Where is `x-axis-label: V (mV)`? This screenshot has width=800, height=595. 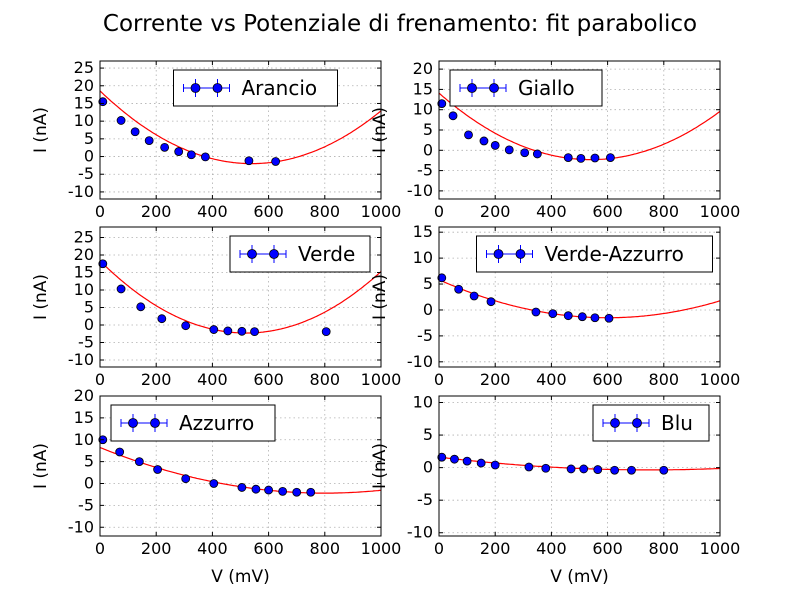 x-axis-label: V (mV) is located at coordinates (240, 577).